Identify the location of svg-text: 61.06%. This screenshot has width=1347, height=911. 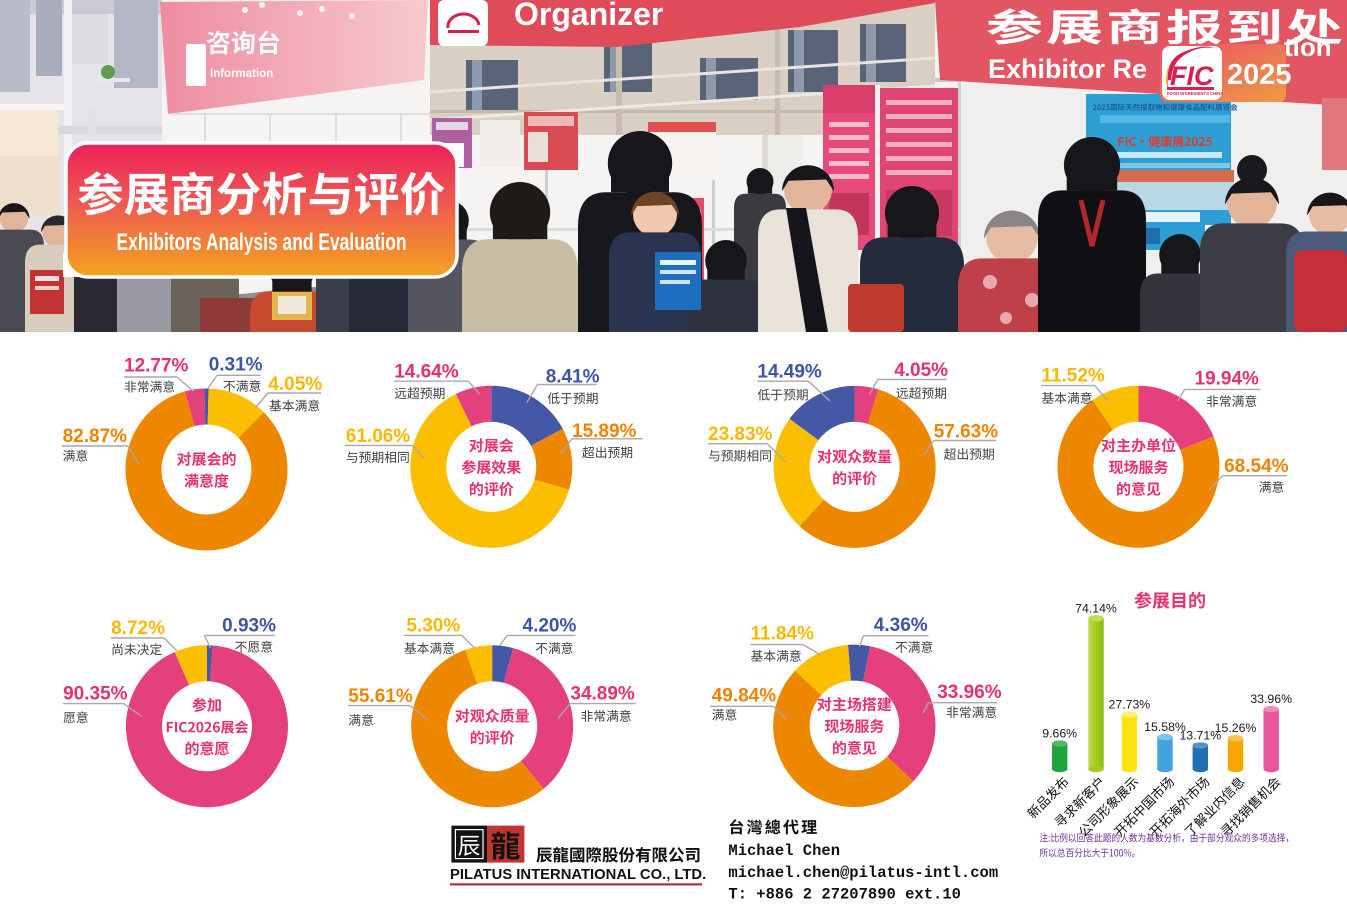
(378, 436).